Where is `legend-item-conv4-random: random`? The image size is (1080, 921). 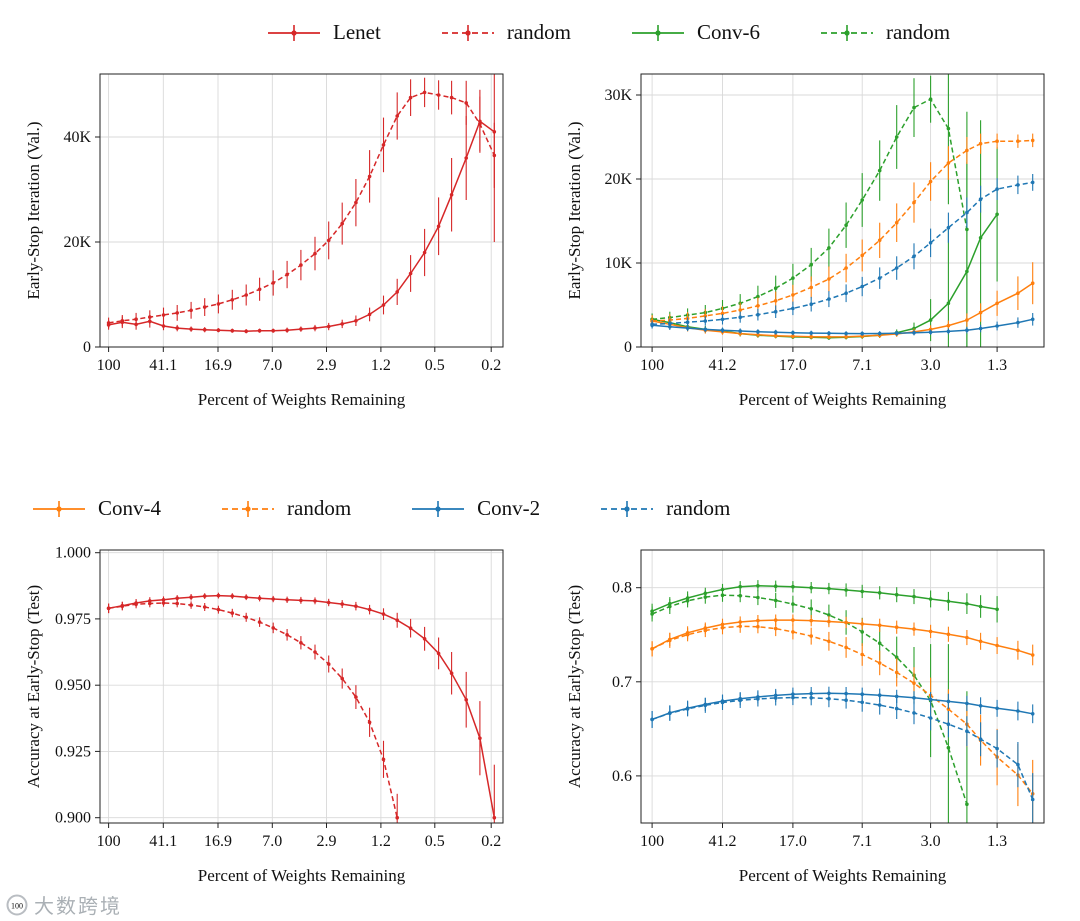
legend-item-conv4-random: random is located at coordinates (285, 508).